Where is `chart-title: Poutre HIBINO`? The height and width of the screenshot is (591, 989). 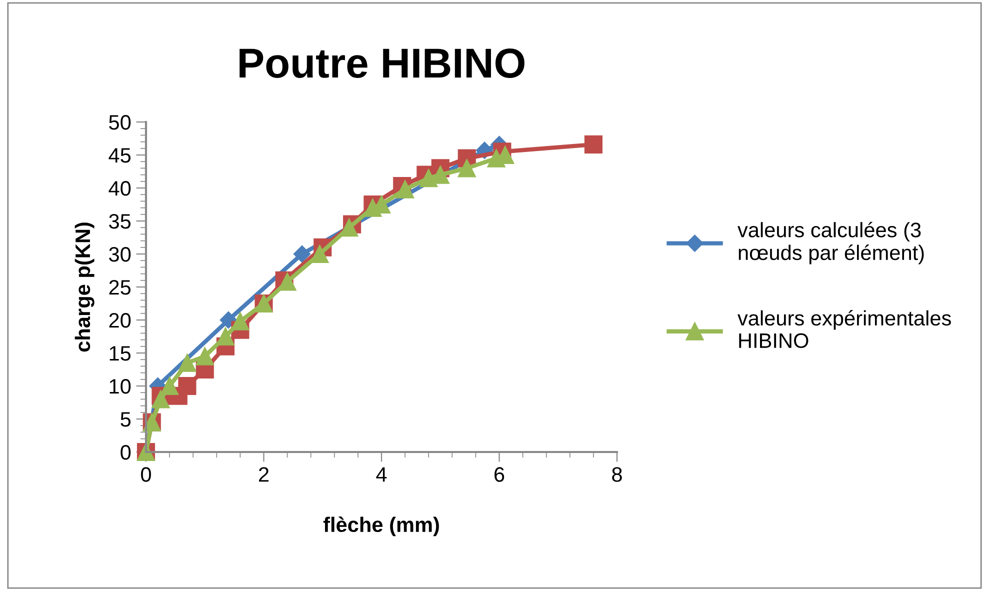
chart-title: Poutre HIBINO is located at coordinates (382, 63).